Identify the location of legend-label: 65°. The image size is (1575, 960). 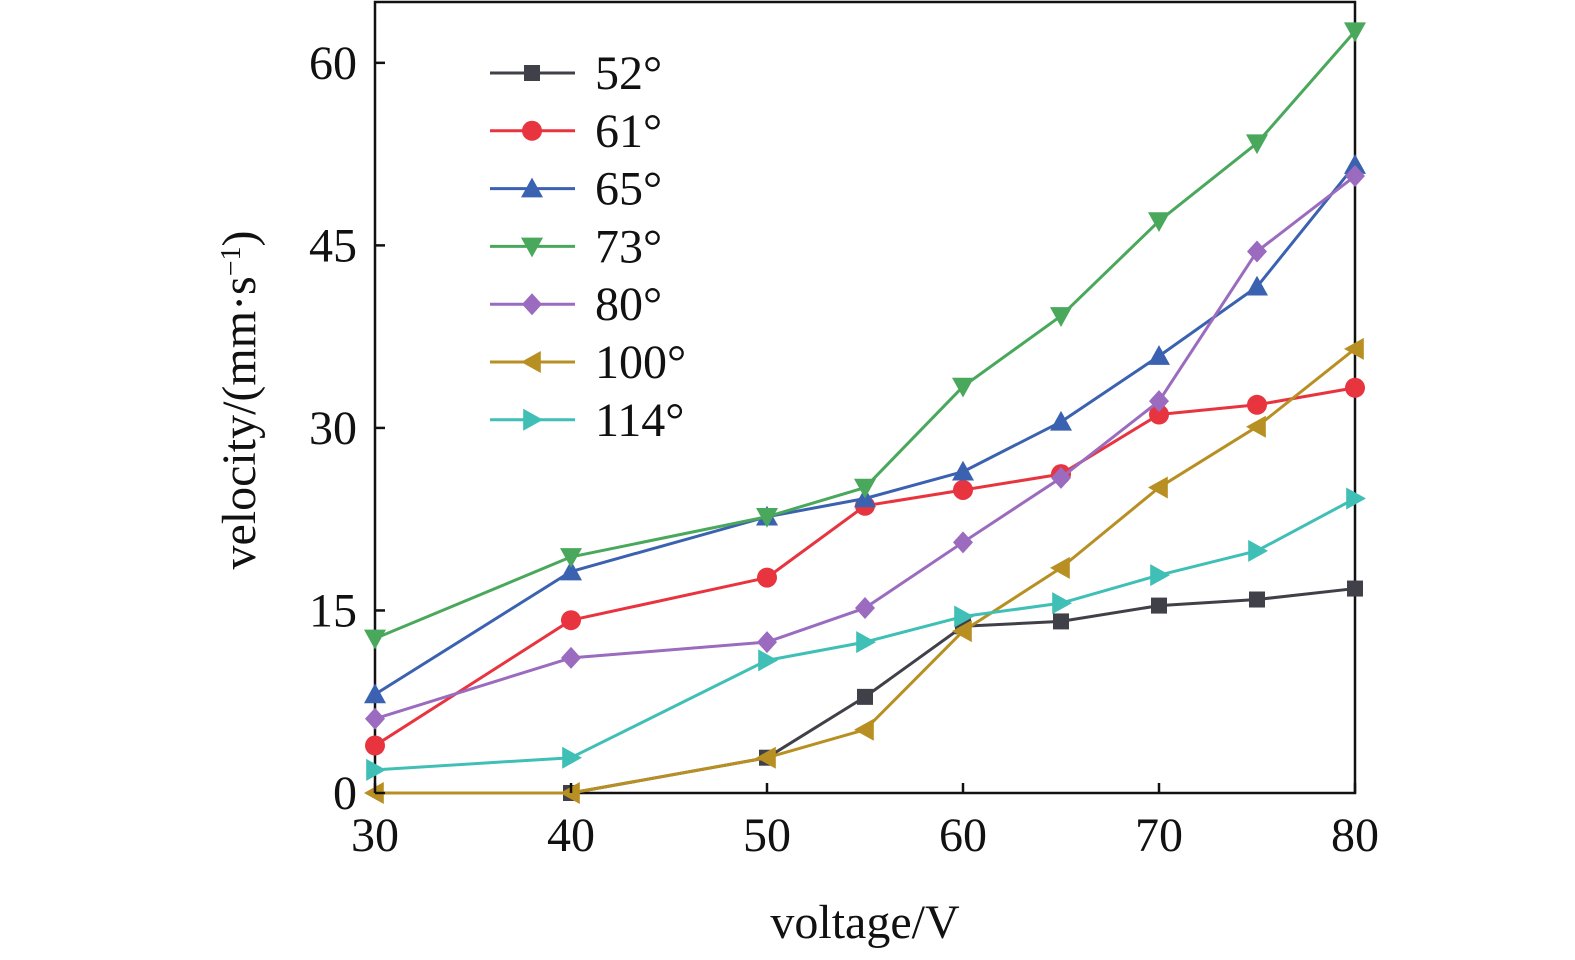
(628, 189).